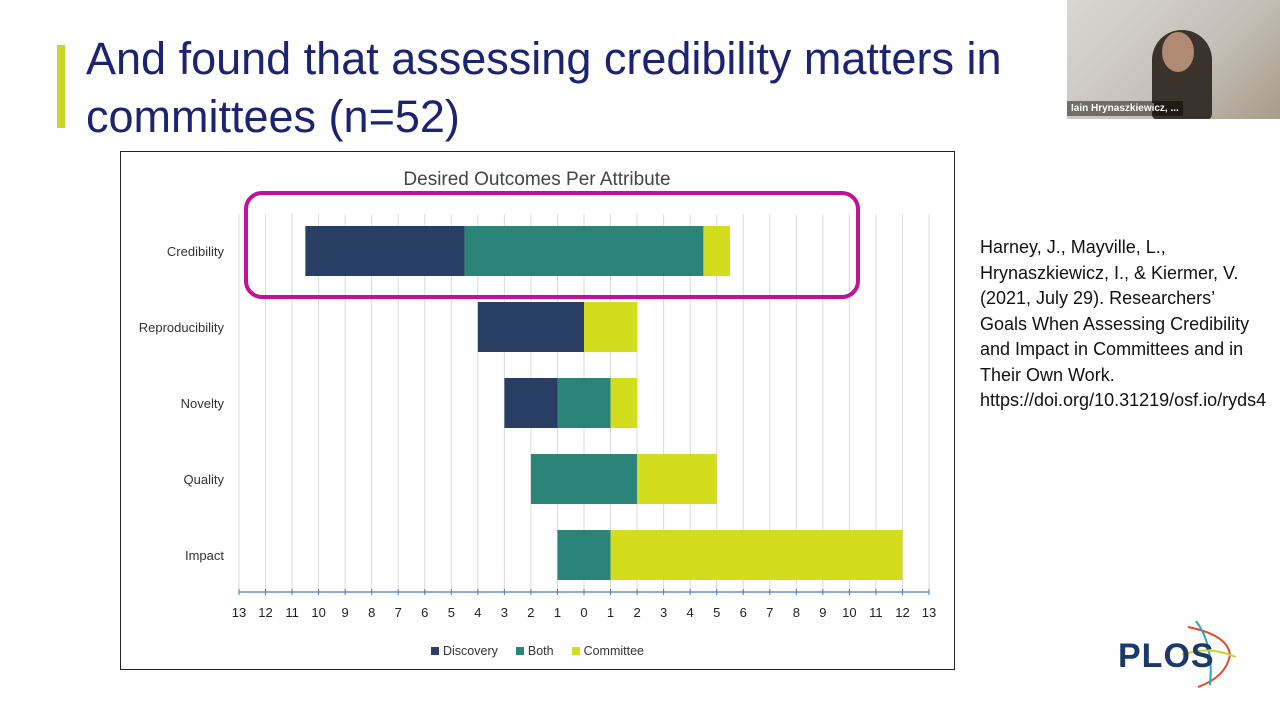  I want to click on y-category-label: Quality, so click(204, 479).